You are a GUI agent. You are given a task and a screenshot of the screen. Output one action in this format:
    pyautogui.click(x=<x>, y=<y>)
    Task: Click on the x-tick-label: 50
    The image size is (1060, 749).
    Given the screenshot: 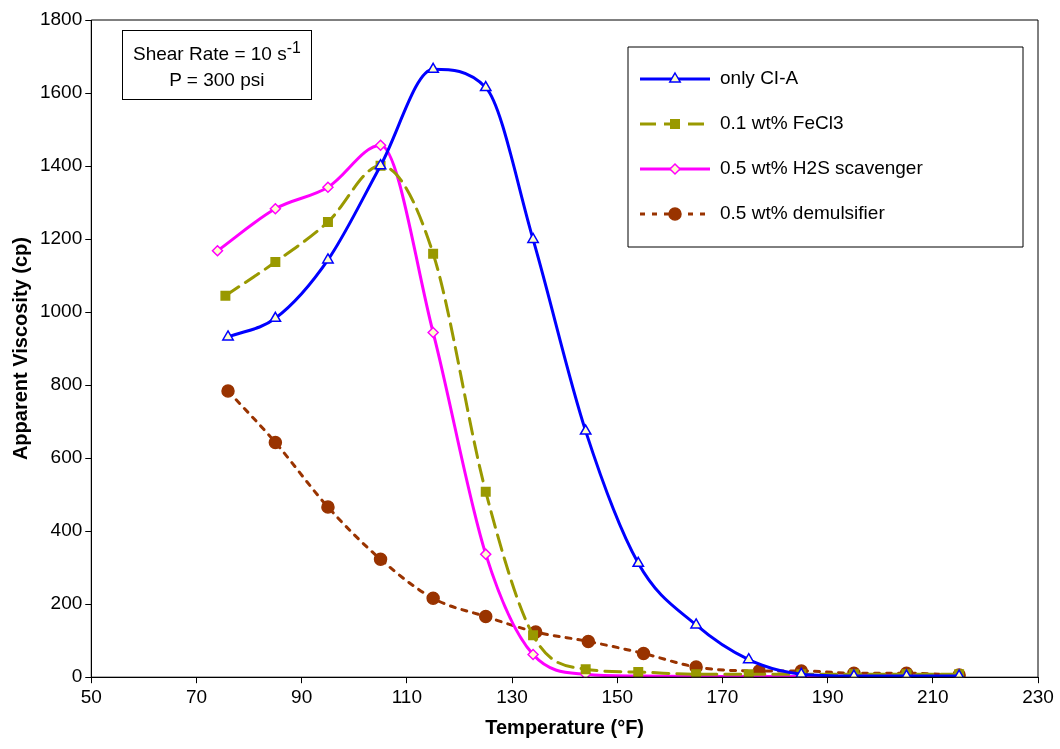 What is the action you would take?
    pyautogui.click(x=91, y=696)
    